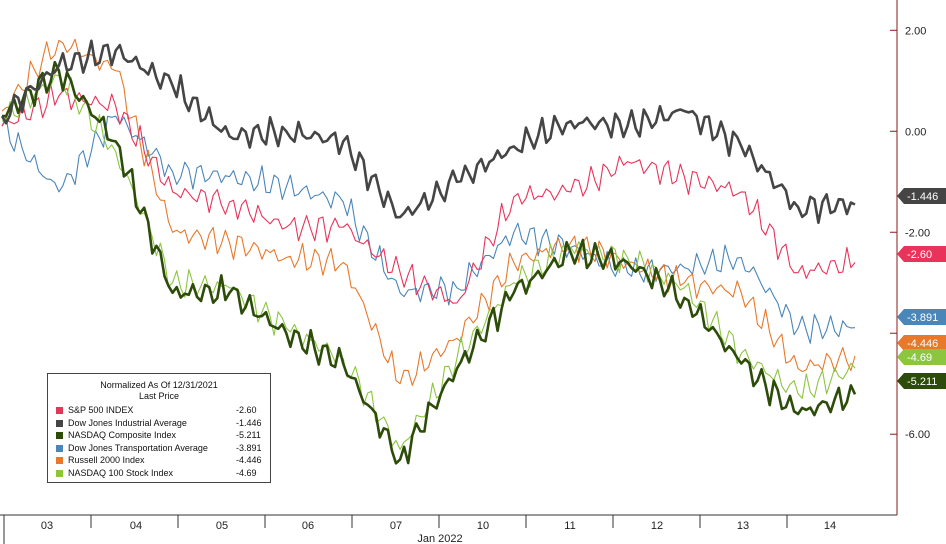 This screenshot has width=946, height=544. Describe the element at coordinates (483, 526) in the screenshot. I see `x-tick-label: 10` at that location.